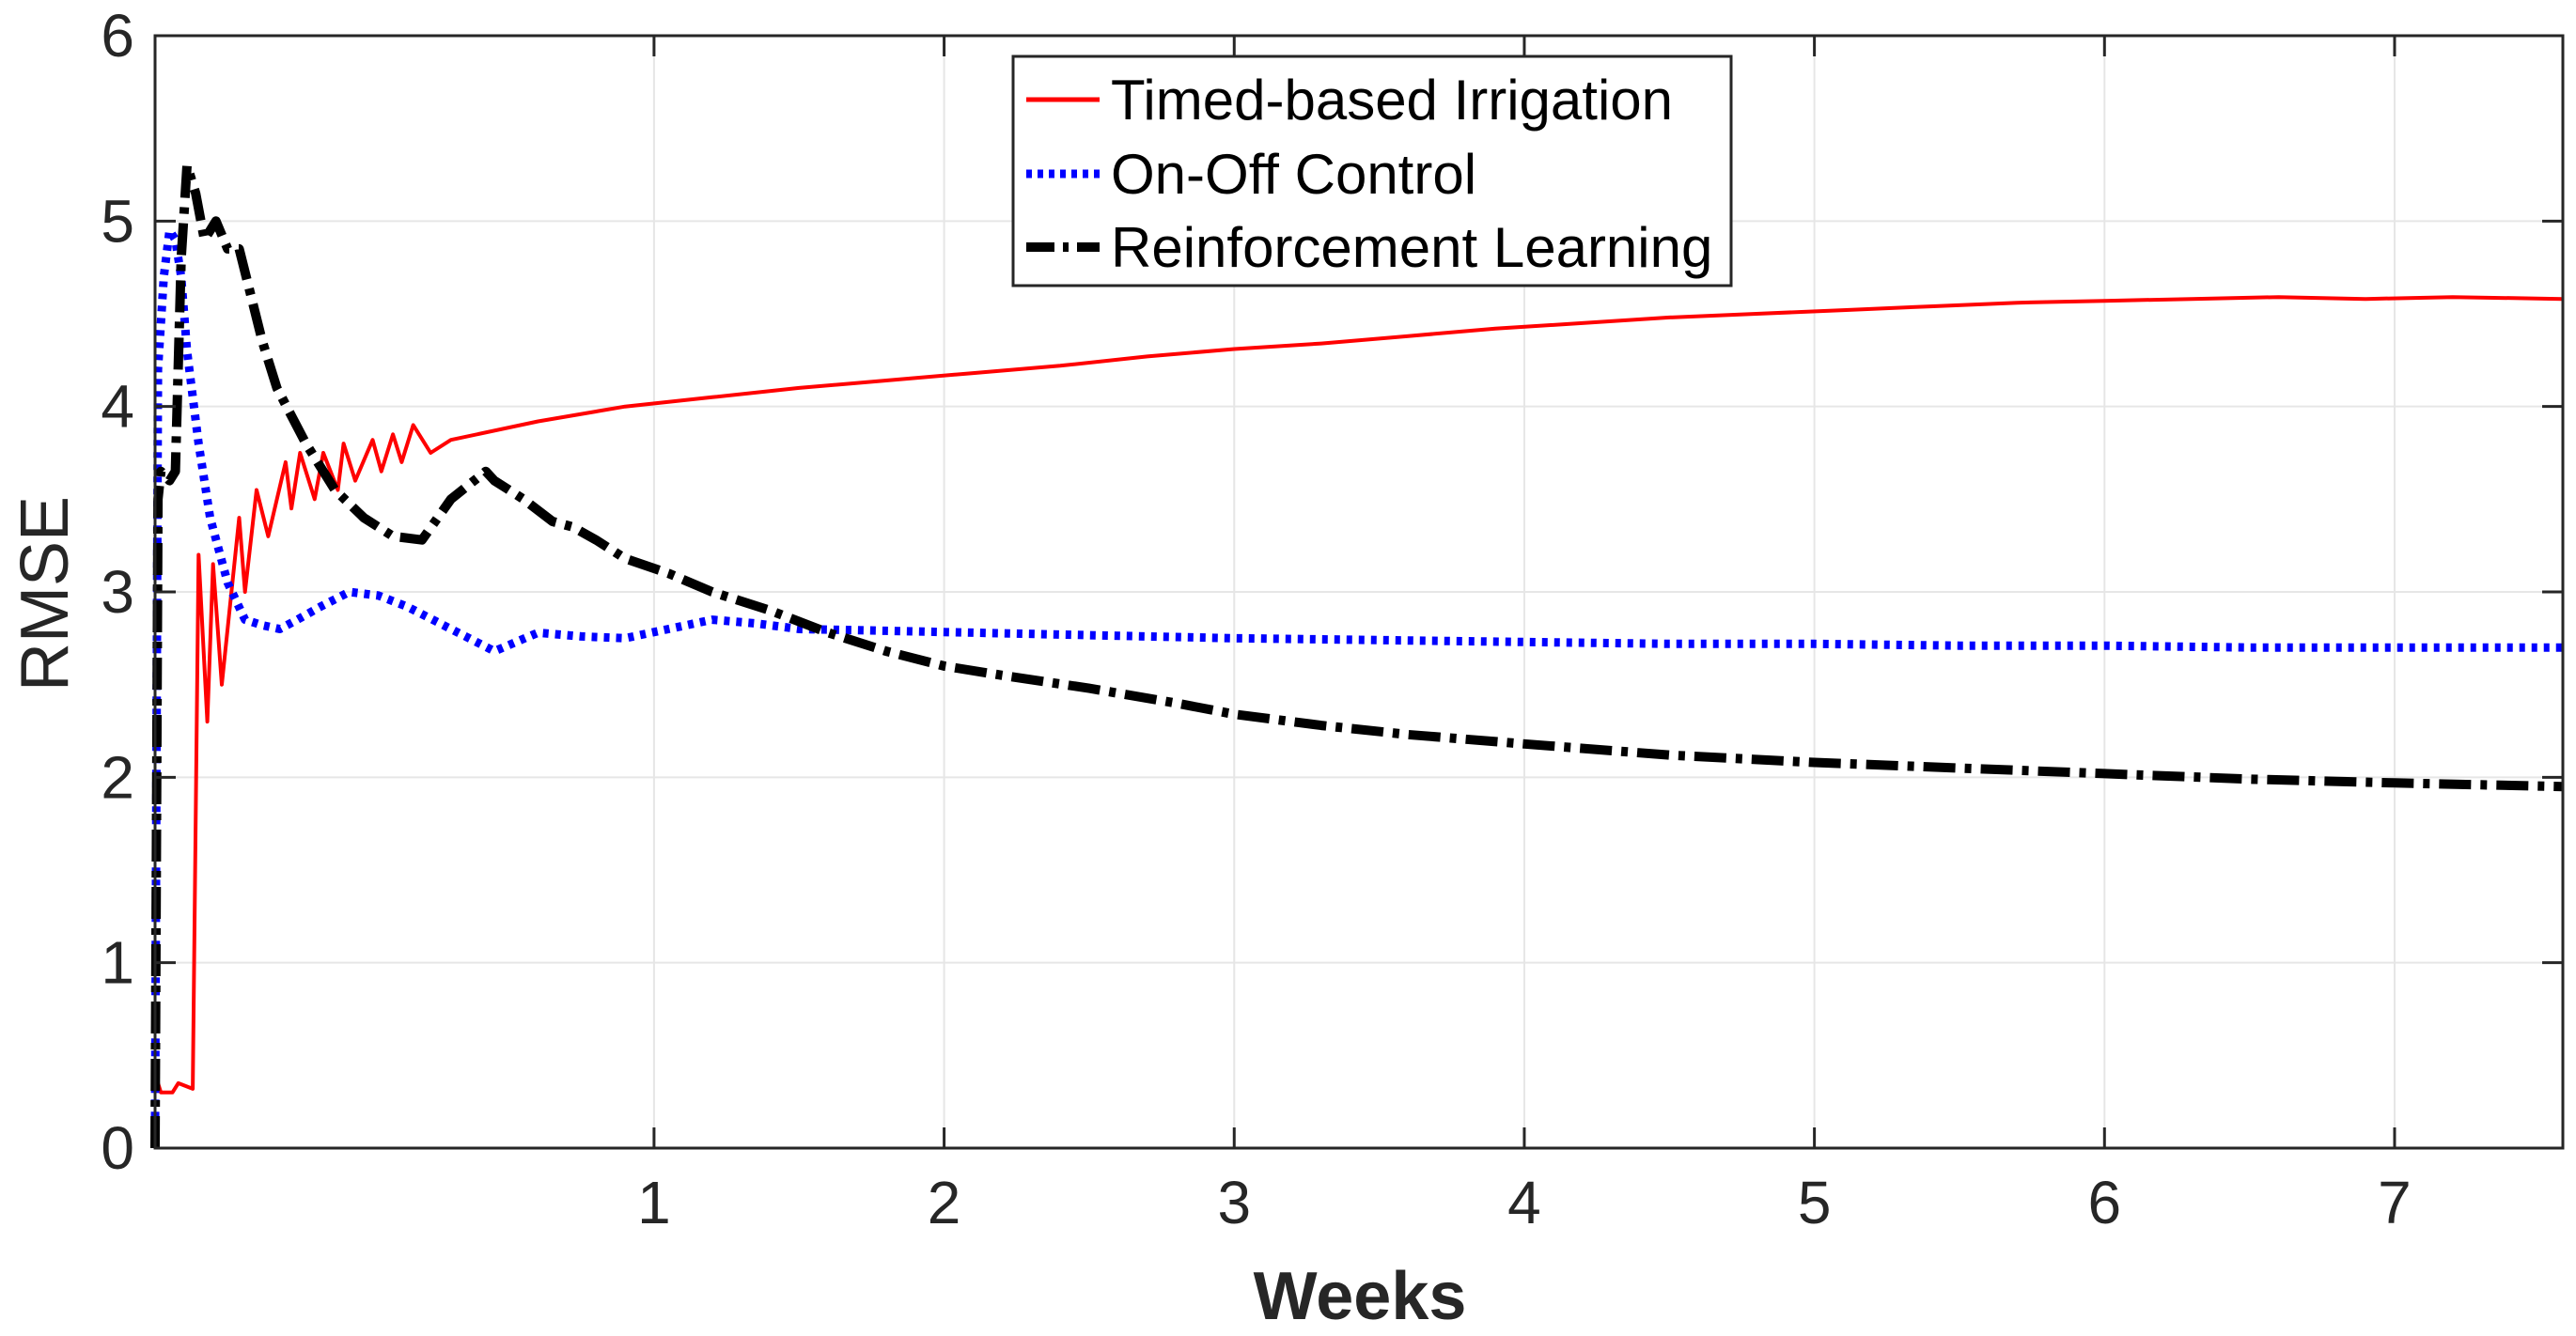  What do you see at coordinates (945, 1202) in the screenshot?
I see `x-tick-label: 2` at bounding box center [945, 1202].